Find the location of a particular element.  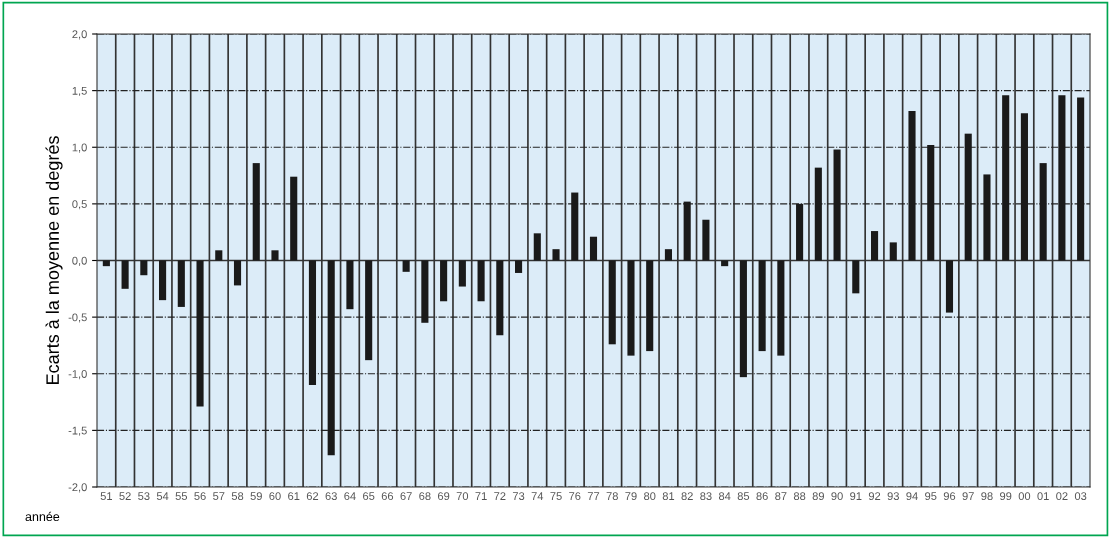

x-tick-label: 70 is located at coordinates (462, 496).